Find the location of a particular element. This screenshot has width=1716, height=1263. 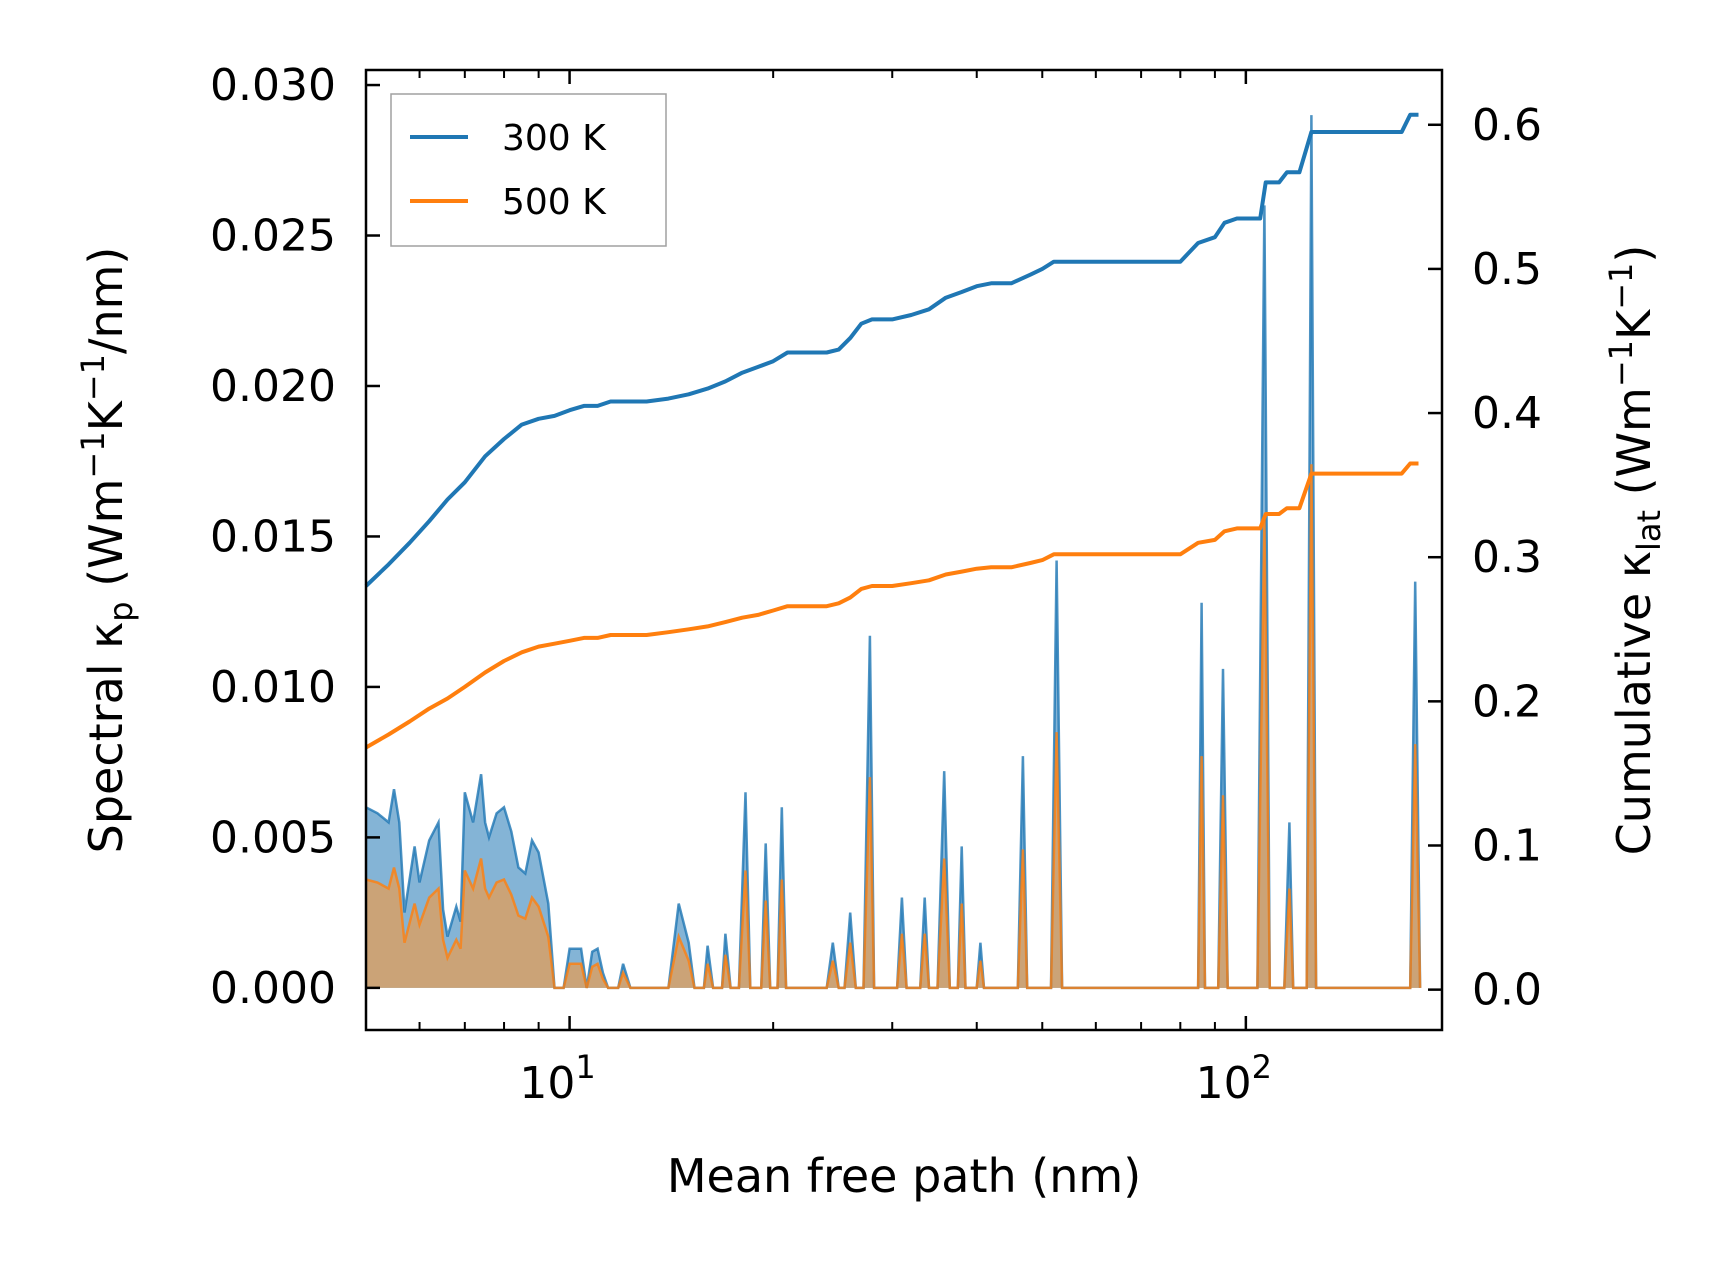

y-right-label-sup-b: −1 is located at coordinates (1621, 286).